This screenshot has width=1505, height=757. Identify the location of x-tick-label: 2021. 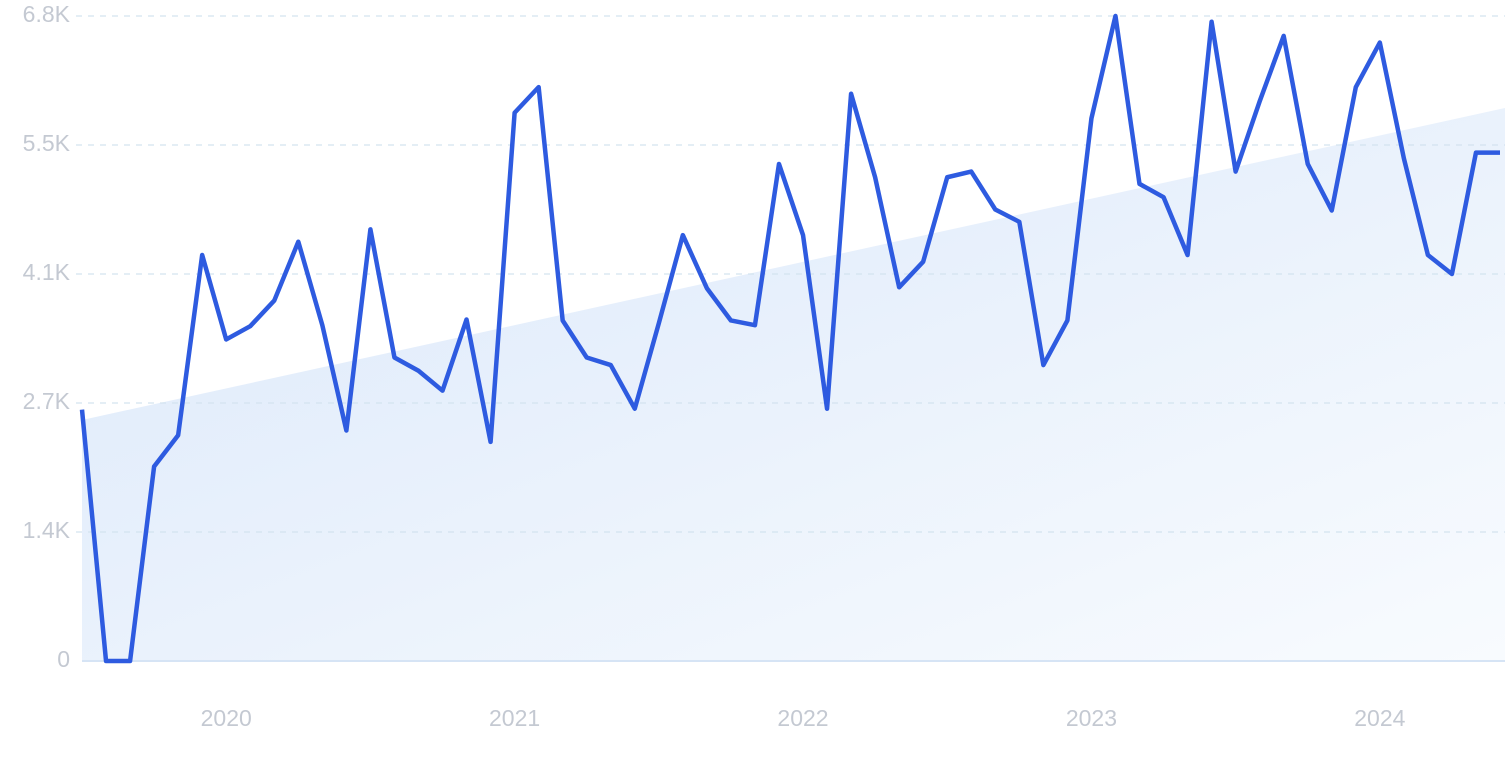
(514, 718).